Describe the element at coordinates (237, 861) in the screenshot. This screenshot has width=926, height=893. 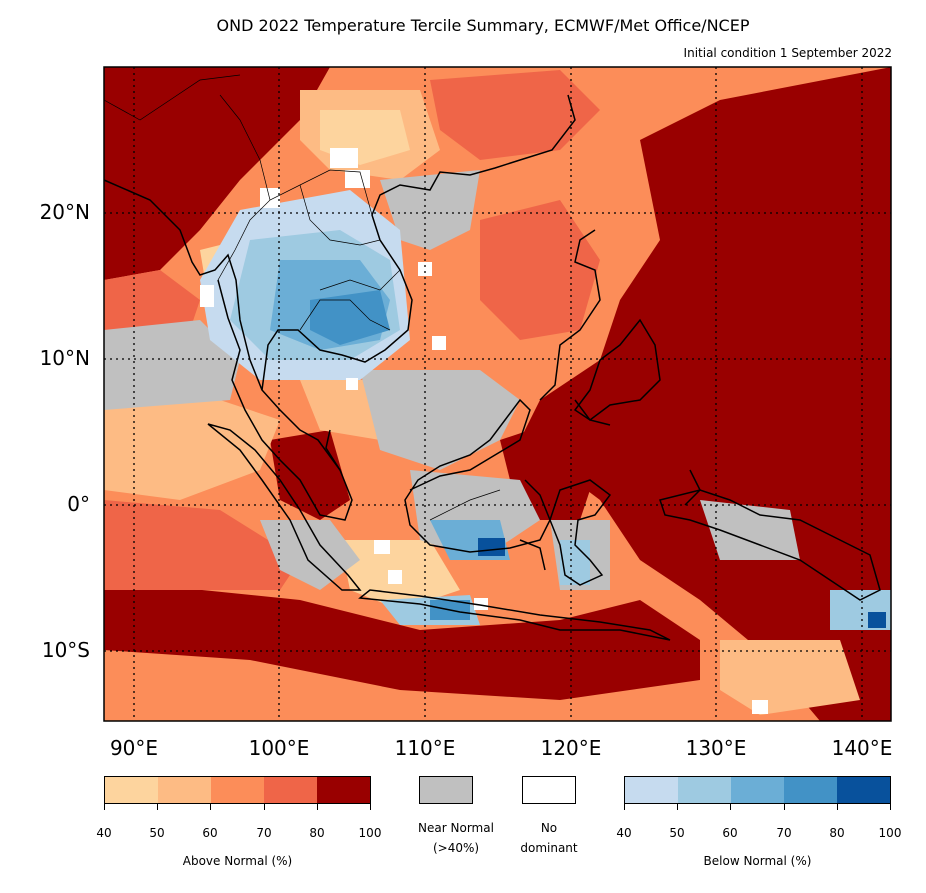
I see `above-normal-colorbar-title: Above Normal (%)` at that location.